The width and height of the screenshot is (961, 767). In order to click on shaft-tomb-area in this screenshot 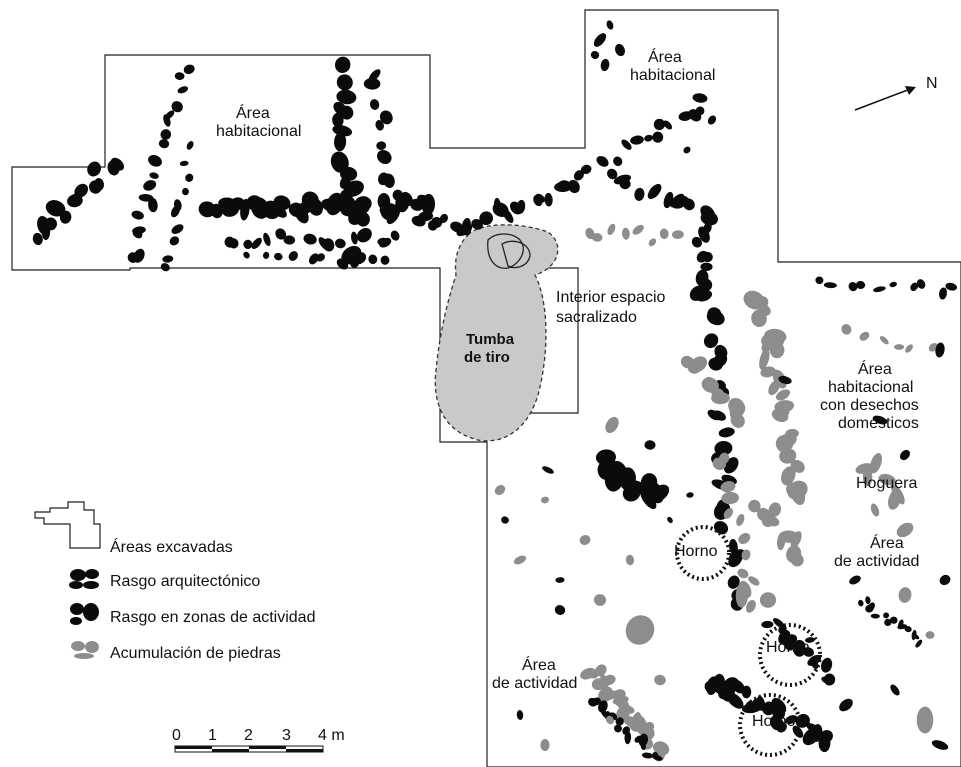, I will do `click(496, 333)`.